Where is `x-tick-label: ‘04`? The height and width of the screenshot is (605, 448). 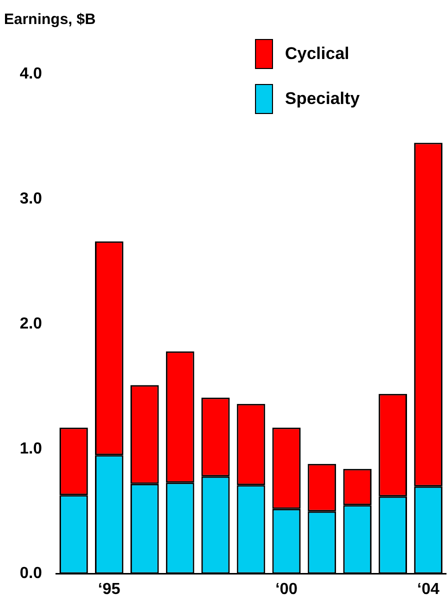 x-tick-label: ‘04 is located at coordinates (428, 589).